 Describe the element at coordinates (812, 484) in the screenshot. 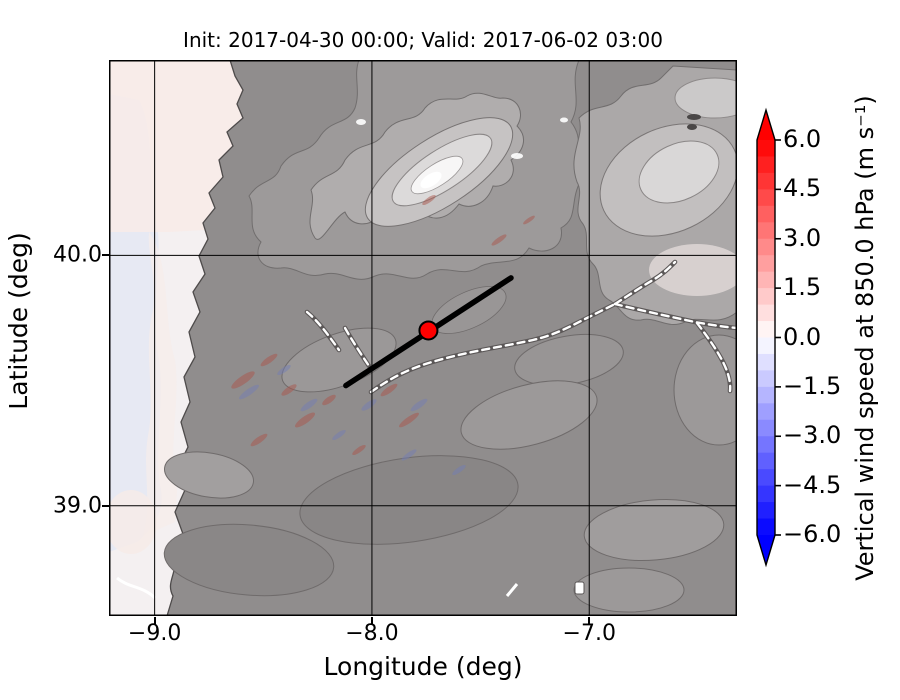

I see `colorbar-tick-label: −4.5` at that location.